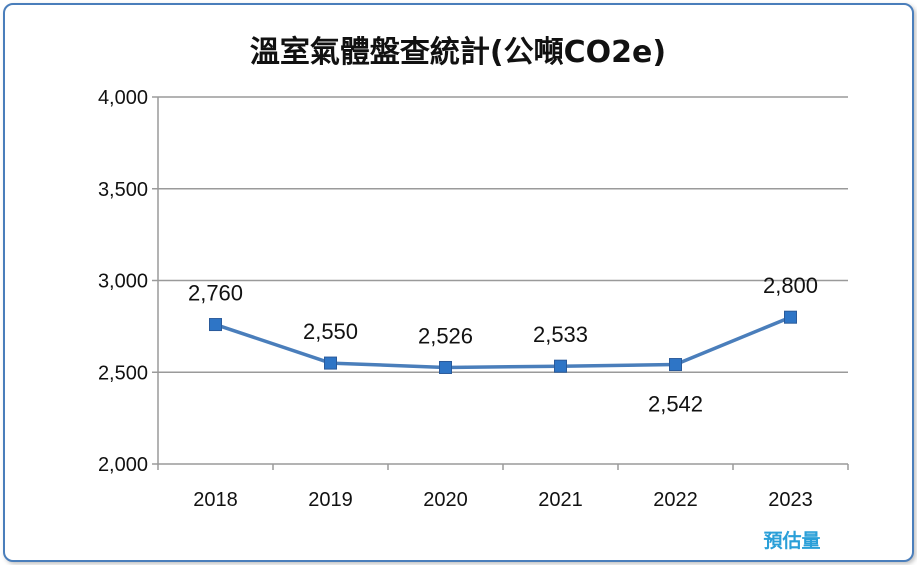  I want to click on y-tick-label: 3,000, so click(123, 282).